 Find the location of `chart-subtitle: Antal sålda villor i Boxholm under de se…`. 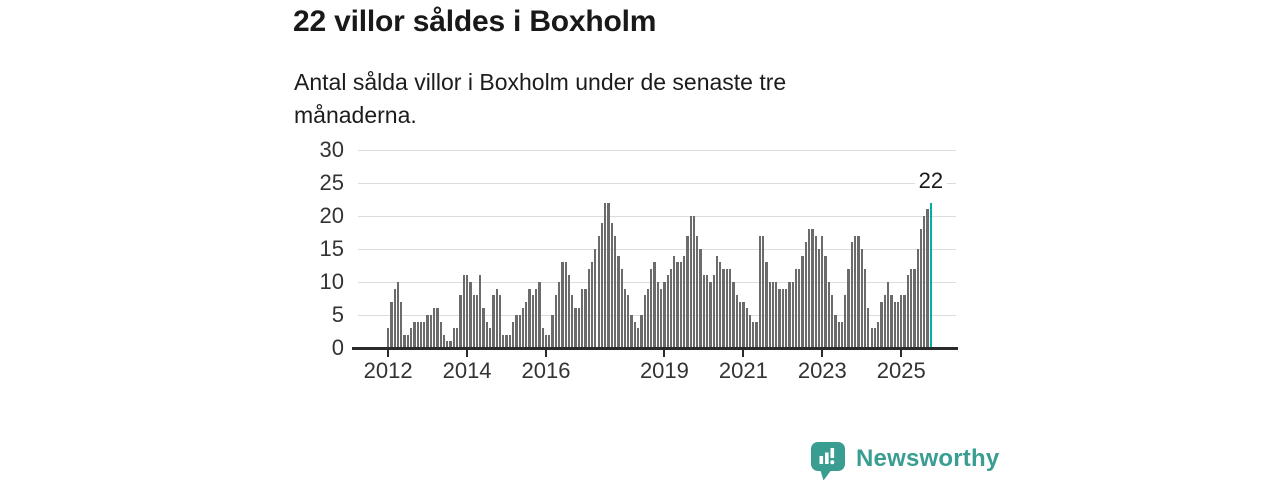

chart-subtitle: Antal sålda villor i Boxholm under de se… is located at coordinates (540, 98).